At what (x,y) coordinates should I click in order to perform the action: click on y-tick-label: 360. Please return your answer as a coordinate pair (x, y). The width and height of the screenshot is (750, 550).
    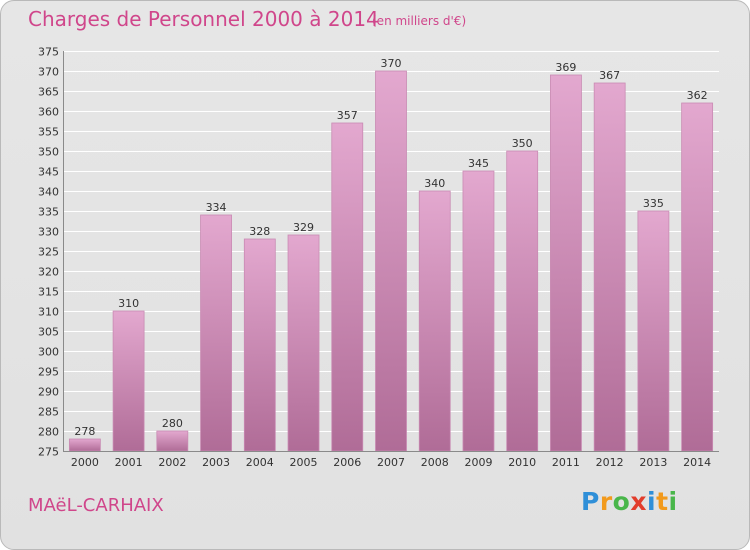
    Looking at the image, I should click on (48, 112).